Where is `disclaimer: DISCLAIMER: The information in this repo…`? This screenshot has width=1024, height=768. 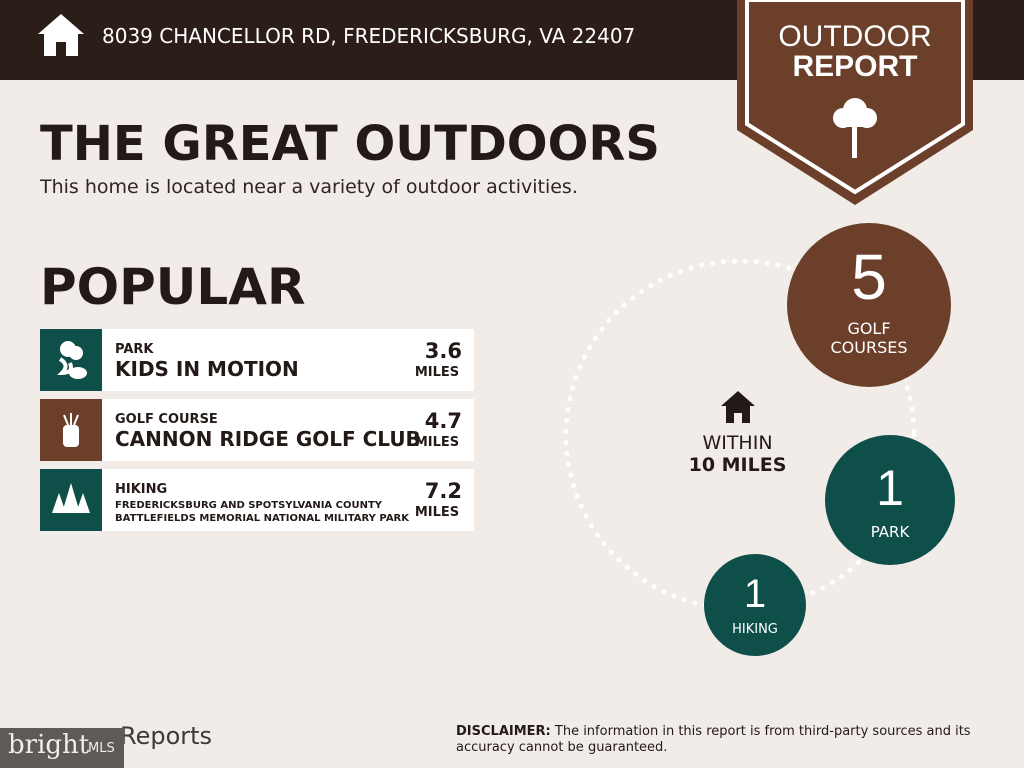 disclaimer: DISCLAIMER: The information in this repo… is located at coordinates (713, 739).